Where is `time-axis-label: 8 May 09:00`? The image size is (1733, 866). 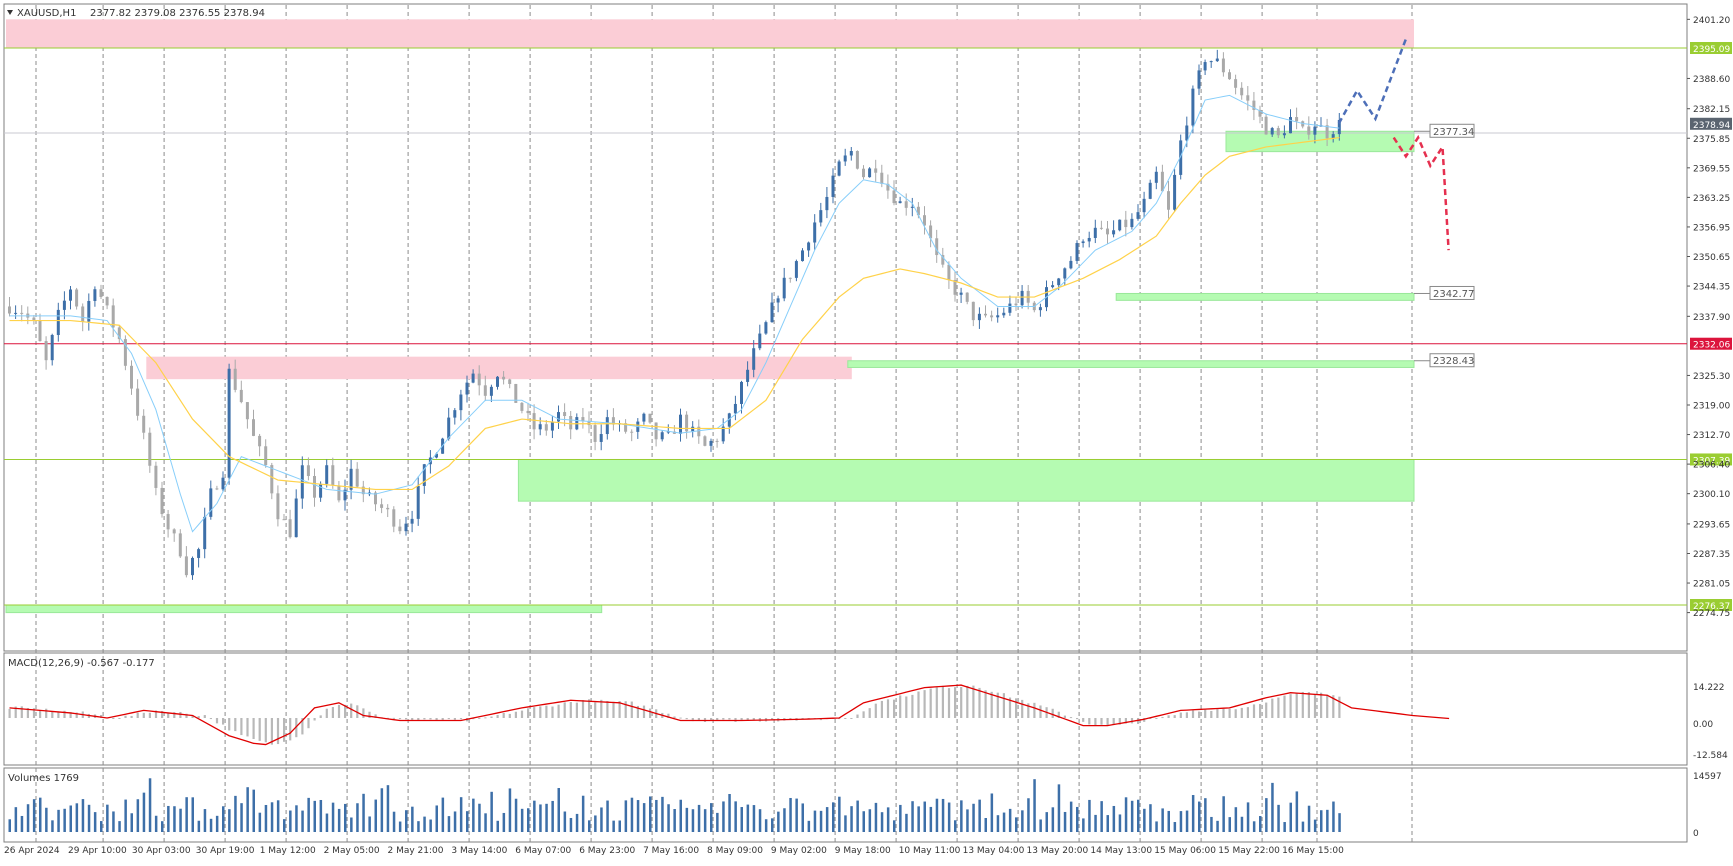
time-axis-label: 8 May 09:00 is located at coordinates (735, 851).